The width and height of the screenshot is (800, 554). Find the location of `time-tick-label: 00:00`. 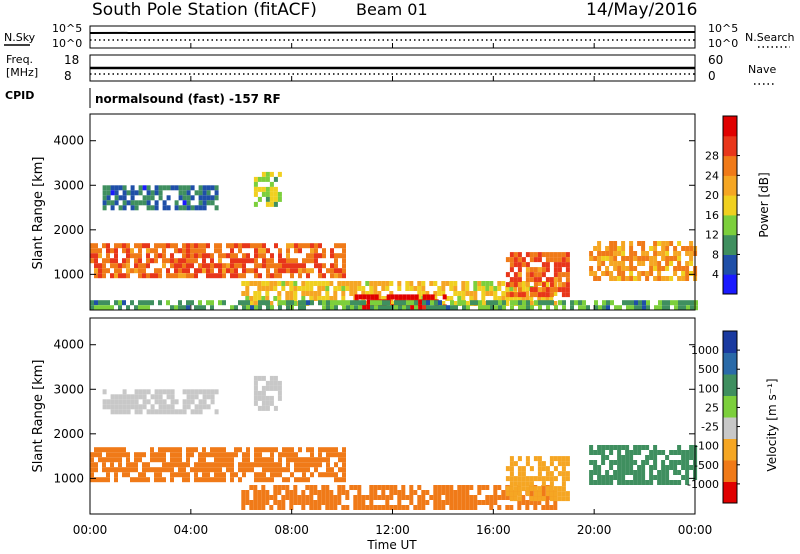

time-tick-label: 00:00 is located at coordinates (695, 530).